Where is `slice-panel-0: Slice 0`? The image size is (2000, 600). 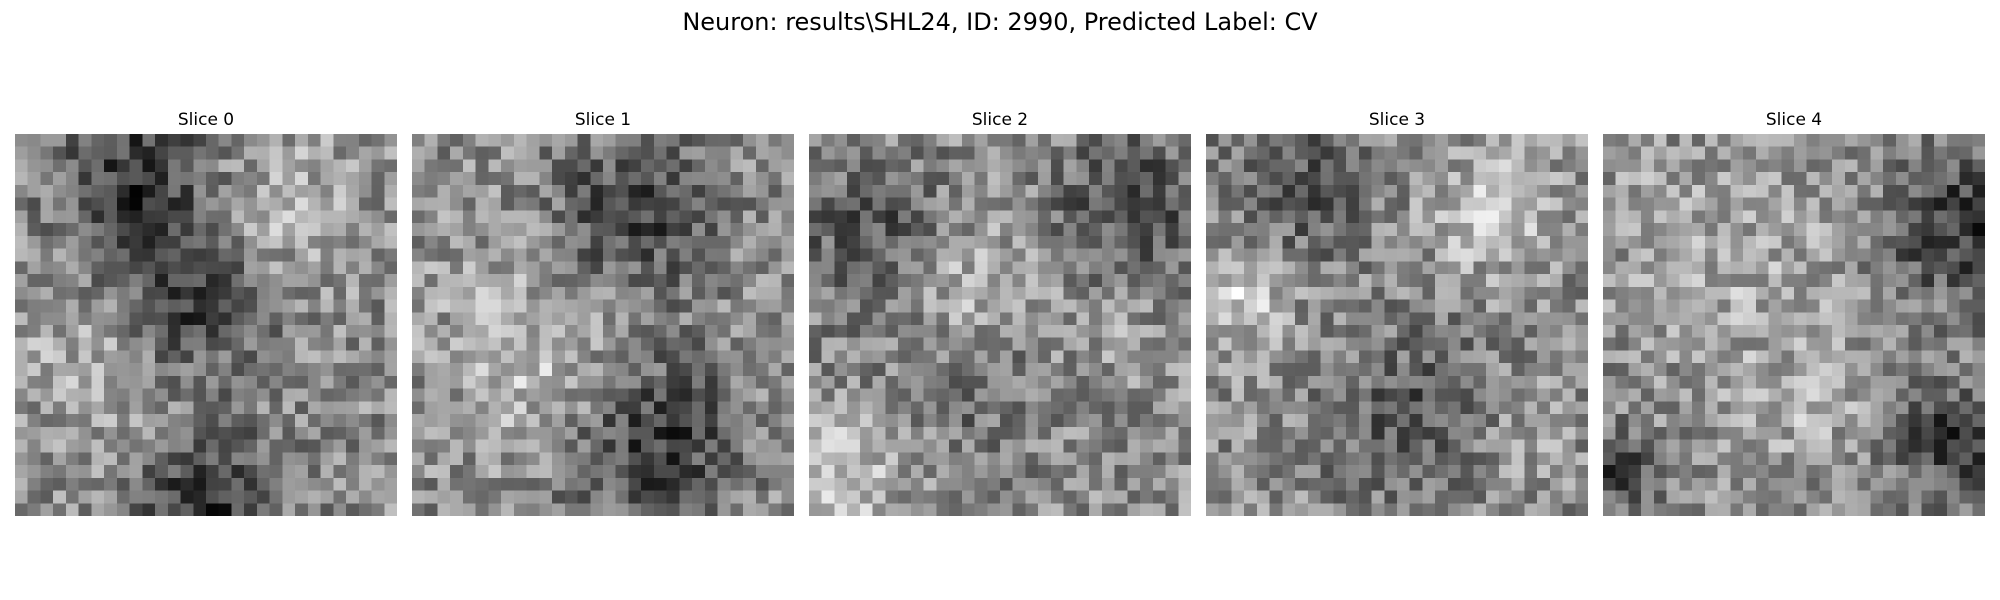
slice-panel-0: Slice 0 is located at coordinates (206, 318).